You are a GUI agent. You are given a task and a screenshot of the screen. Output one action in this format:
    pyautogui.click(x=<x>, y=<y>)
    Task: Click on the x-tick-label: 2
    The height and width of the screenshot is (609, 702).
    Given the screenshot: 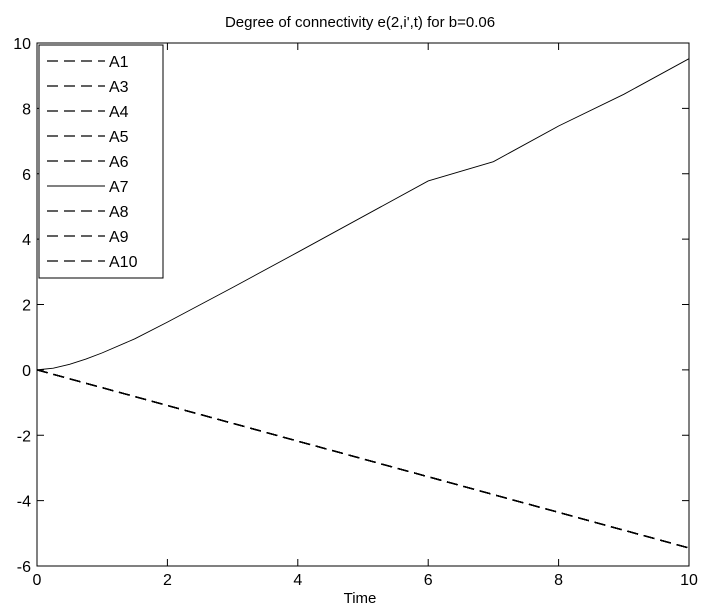 What is the action you would take?
    pyautogui.click(x=167, y=580)
    